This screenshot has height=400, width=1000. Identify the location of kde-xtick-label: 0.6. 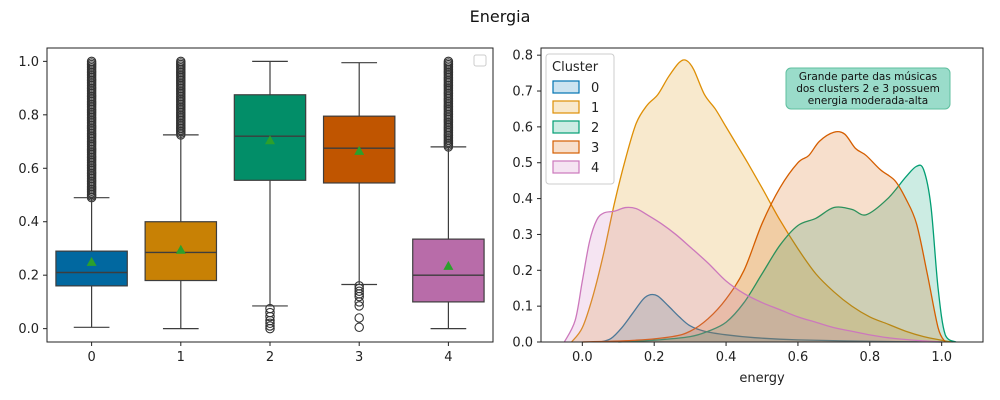
(798, 357).